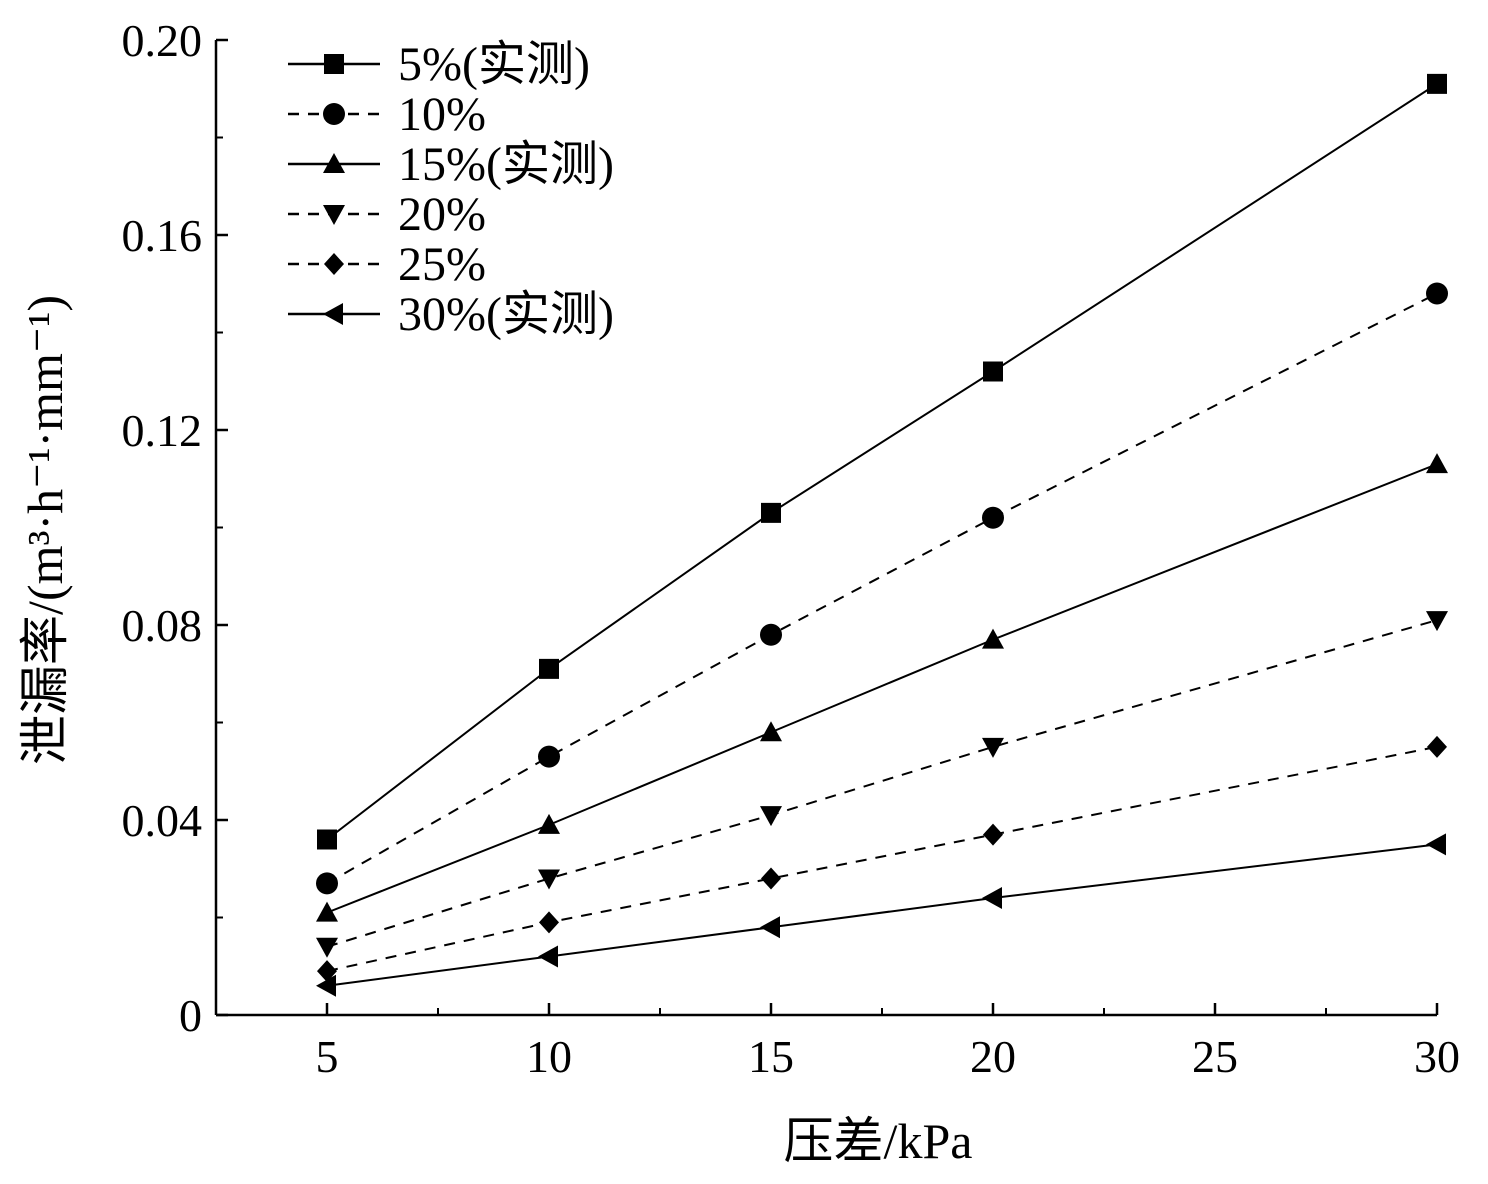 The width and height of the screenshot is (1488, 1184). What do you see at coordinates (506, 164) in the screenshot?
I see `legend-label: 15%(实测)` at bounding box center [506, 164].